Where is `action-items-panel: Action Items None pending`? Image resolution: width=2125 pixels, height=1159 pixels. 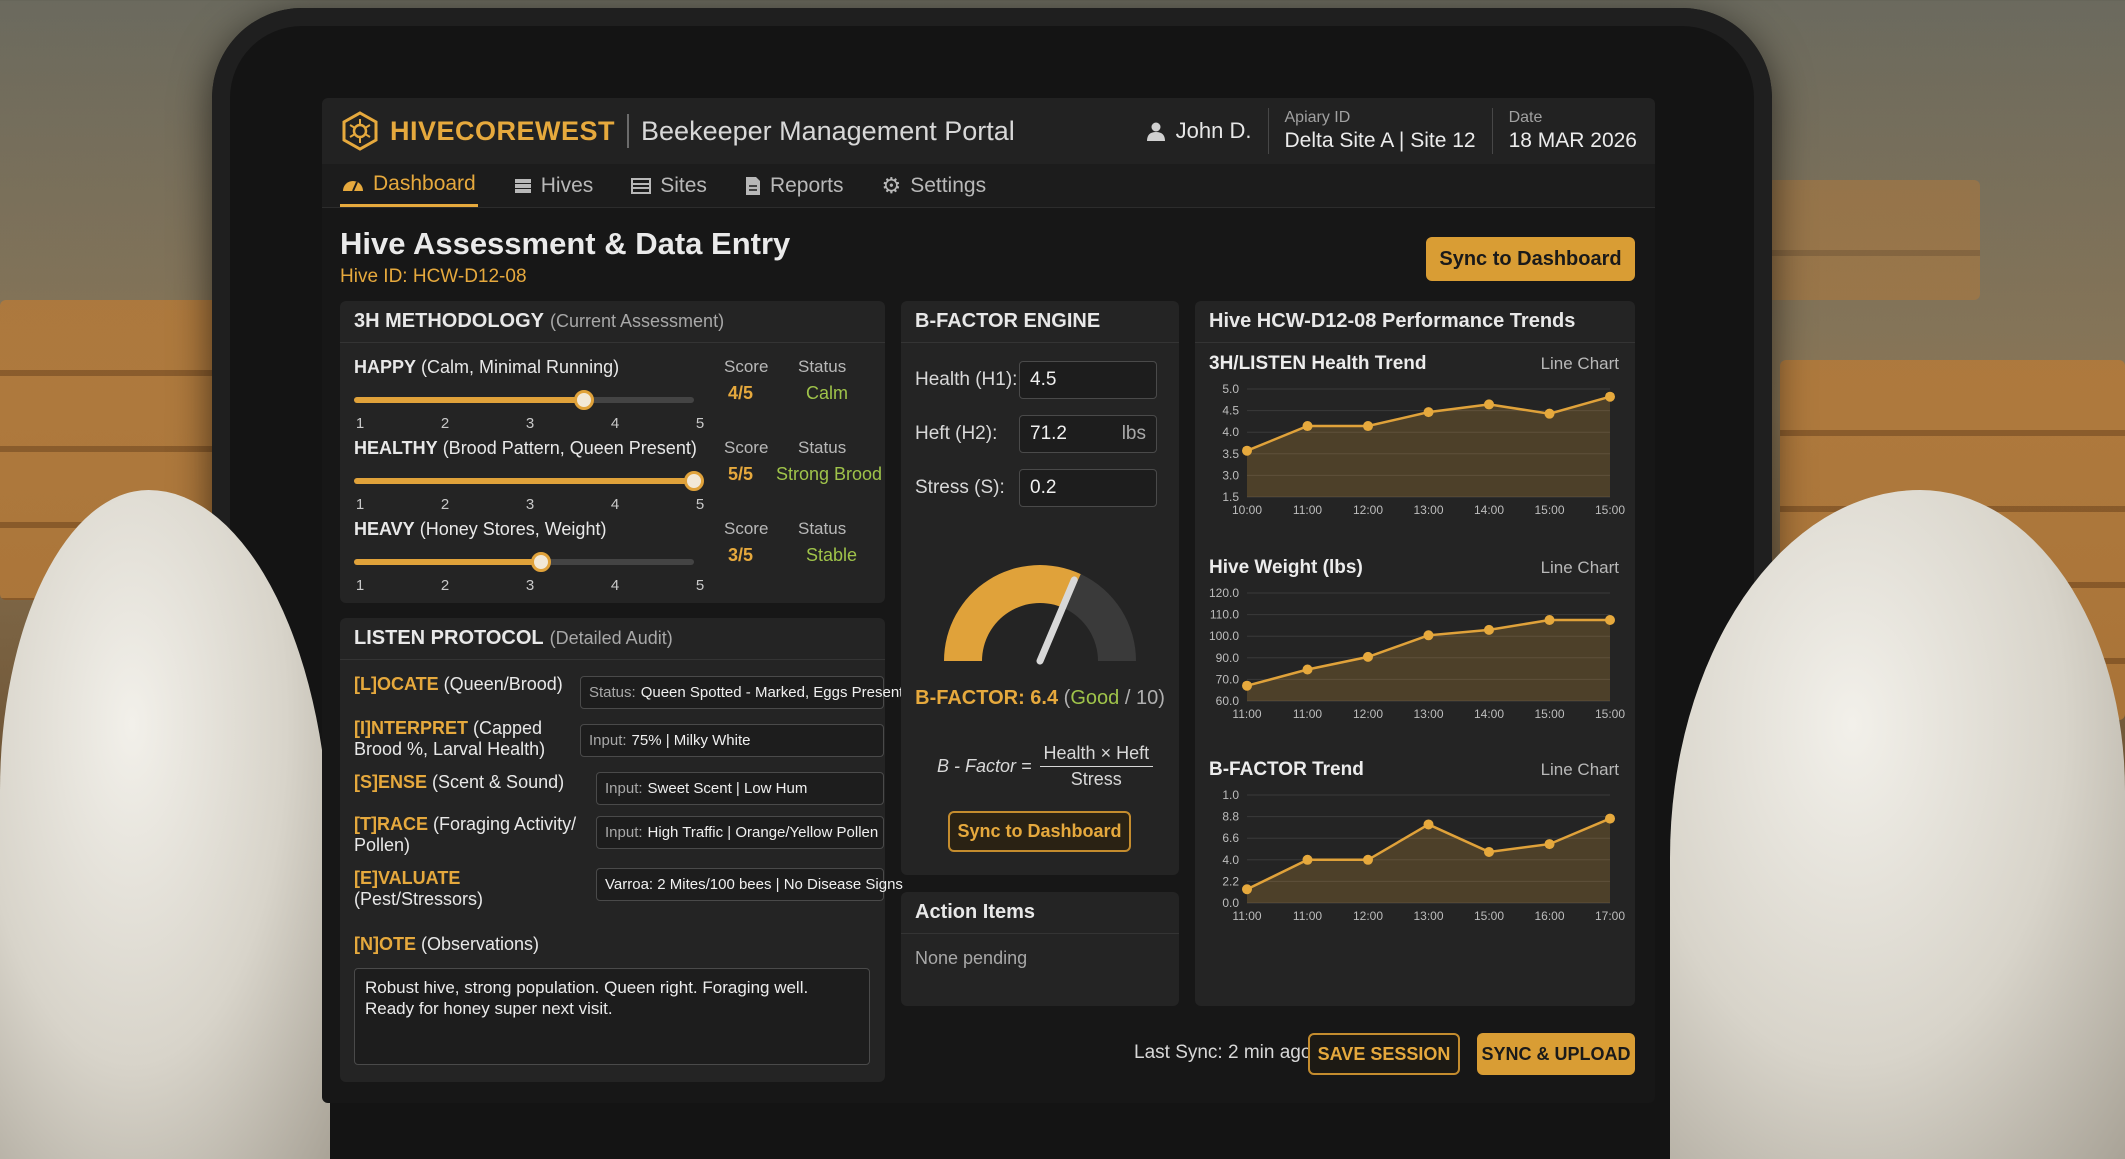 action-items-panel: Action Items None pending is located at coordinates (1040, 949).